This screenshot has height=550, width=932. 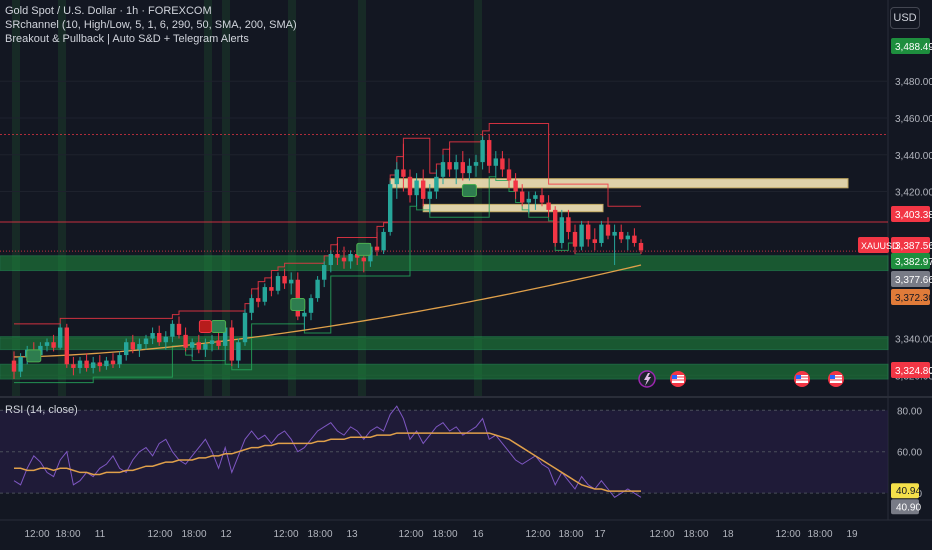 I want to click on rsi-legend: RSI (14, close), so click(x=41, y=410).